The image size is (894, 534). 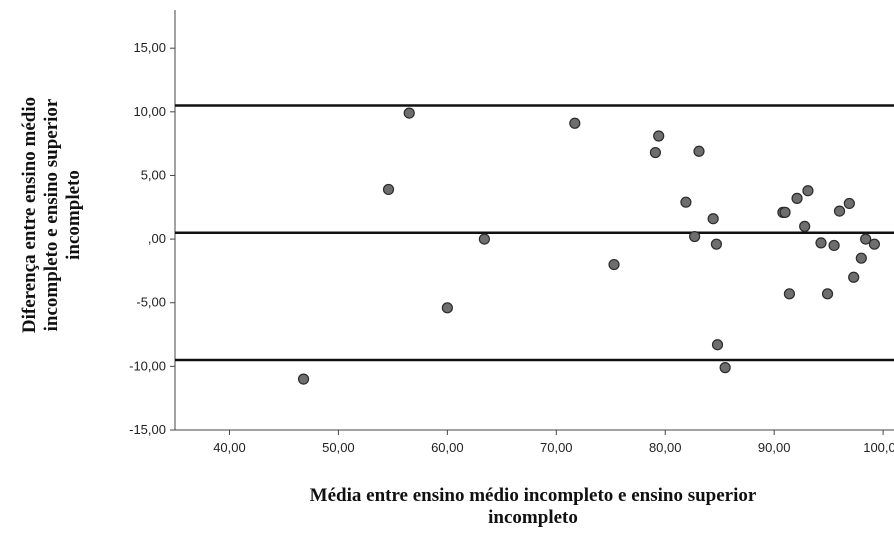 What do you see at coordinates (151, 302) in the screenshot?
I see `y-tick-label: -5,00` at bounding box center [151, 302].